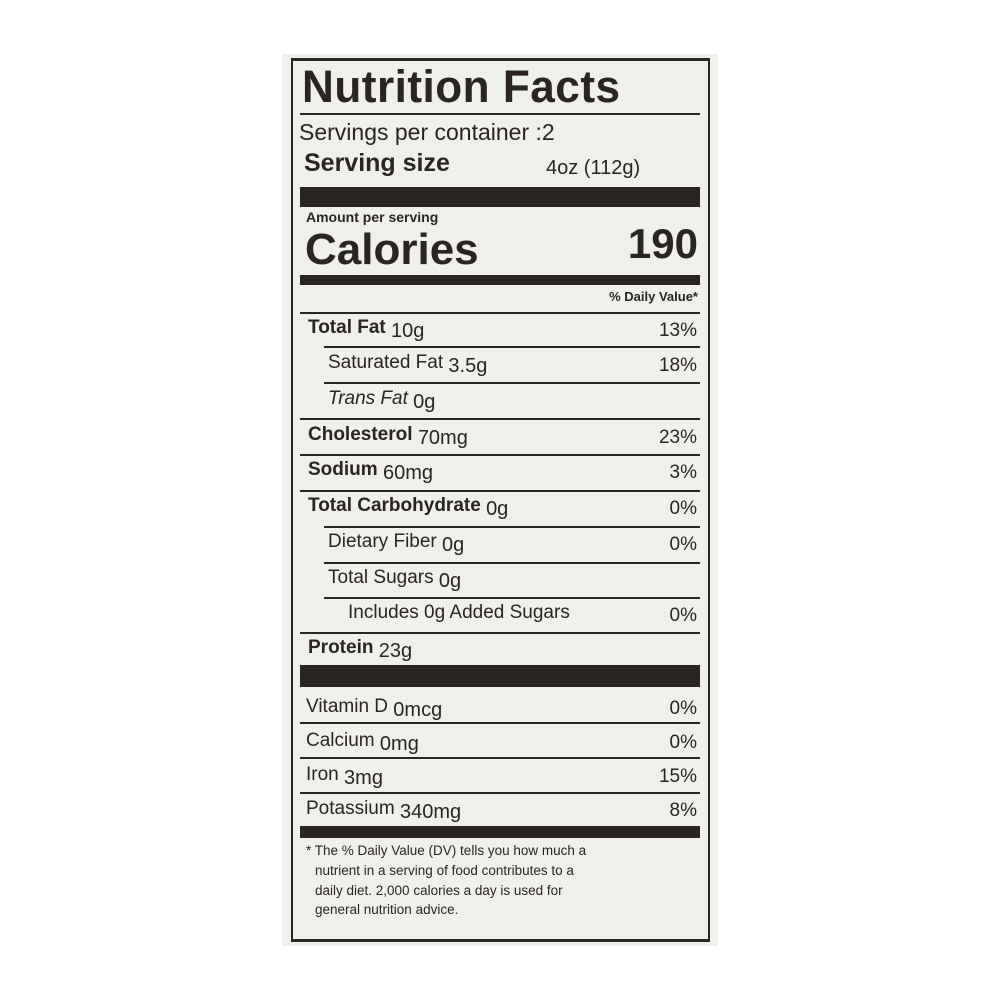  Describe the element at coordinates (360, 434) in the screenshot. I see `nutrient-name: Cholesterol` at that location.